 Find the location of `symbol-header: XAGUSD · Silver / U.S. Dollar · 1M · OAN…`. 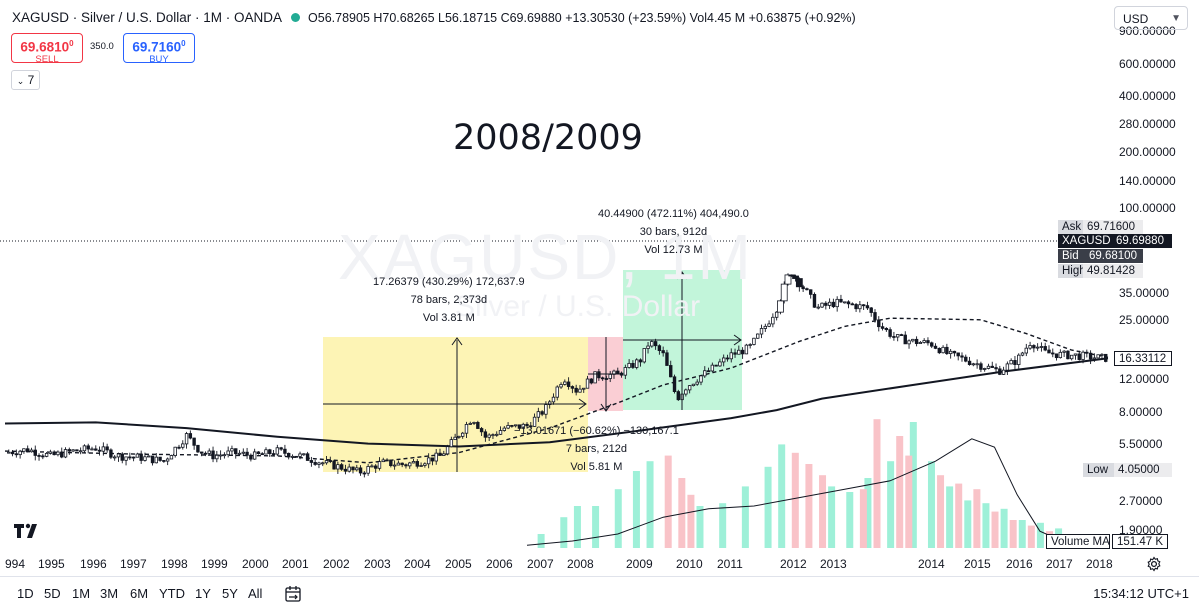

symbol-header: XAGUSD · Silver / U.S. Dollar · 1M · OAN… is located at coordinates (434, 17).